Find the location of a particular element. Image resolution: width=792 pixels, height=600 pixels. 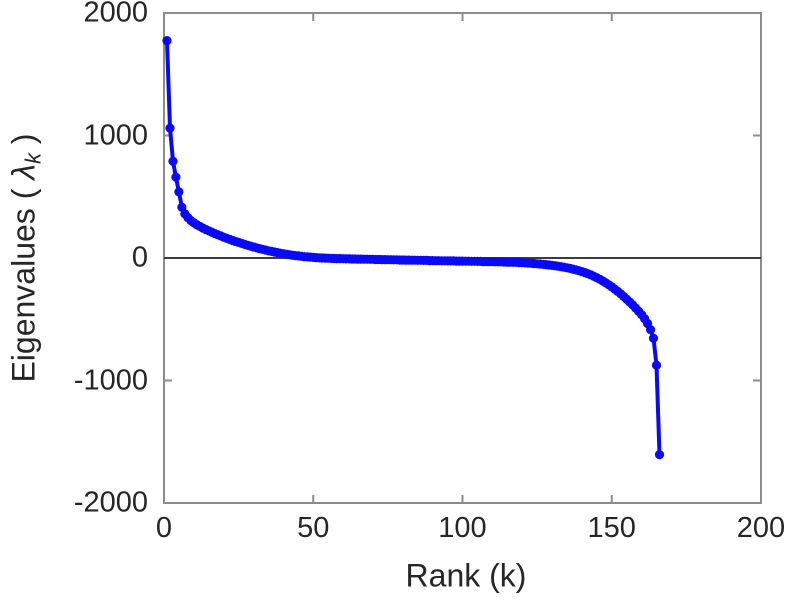

y-tick-label: 1000 is located at coordinates (115, 135).